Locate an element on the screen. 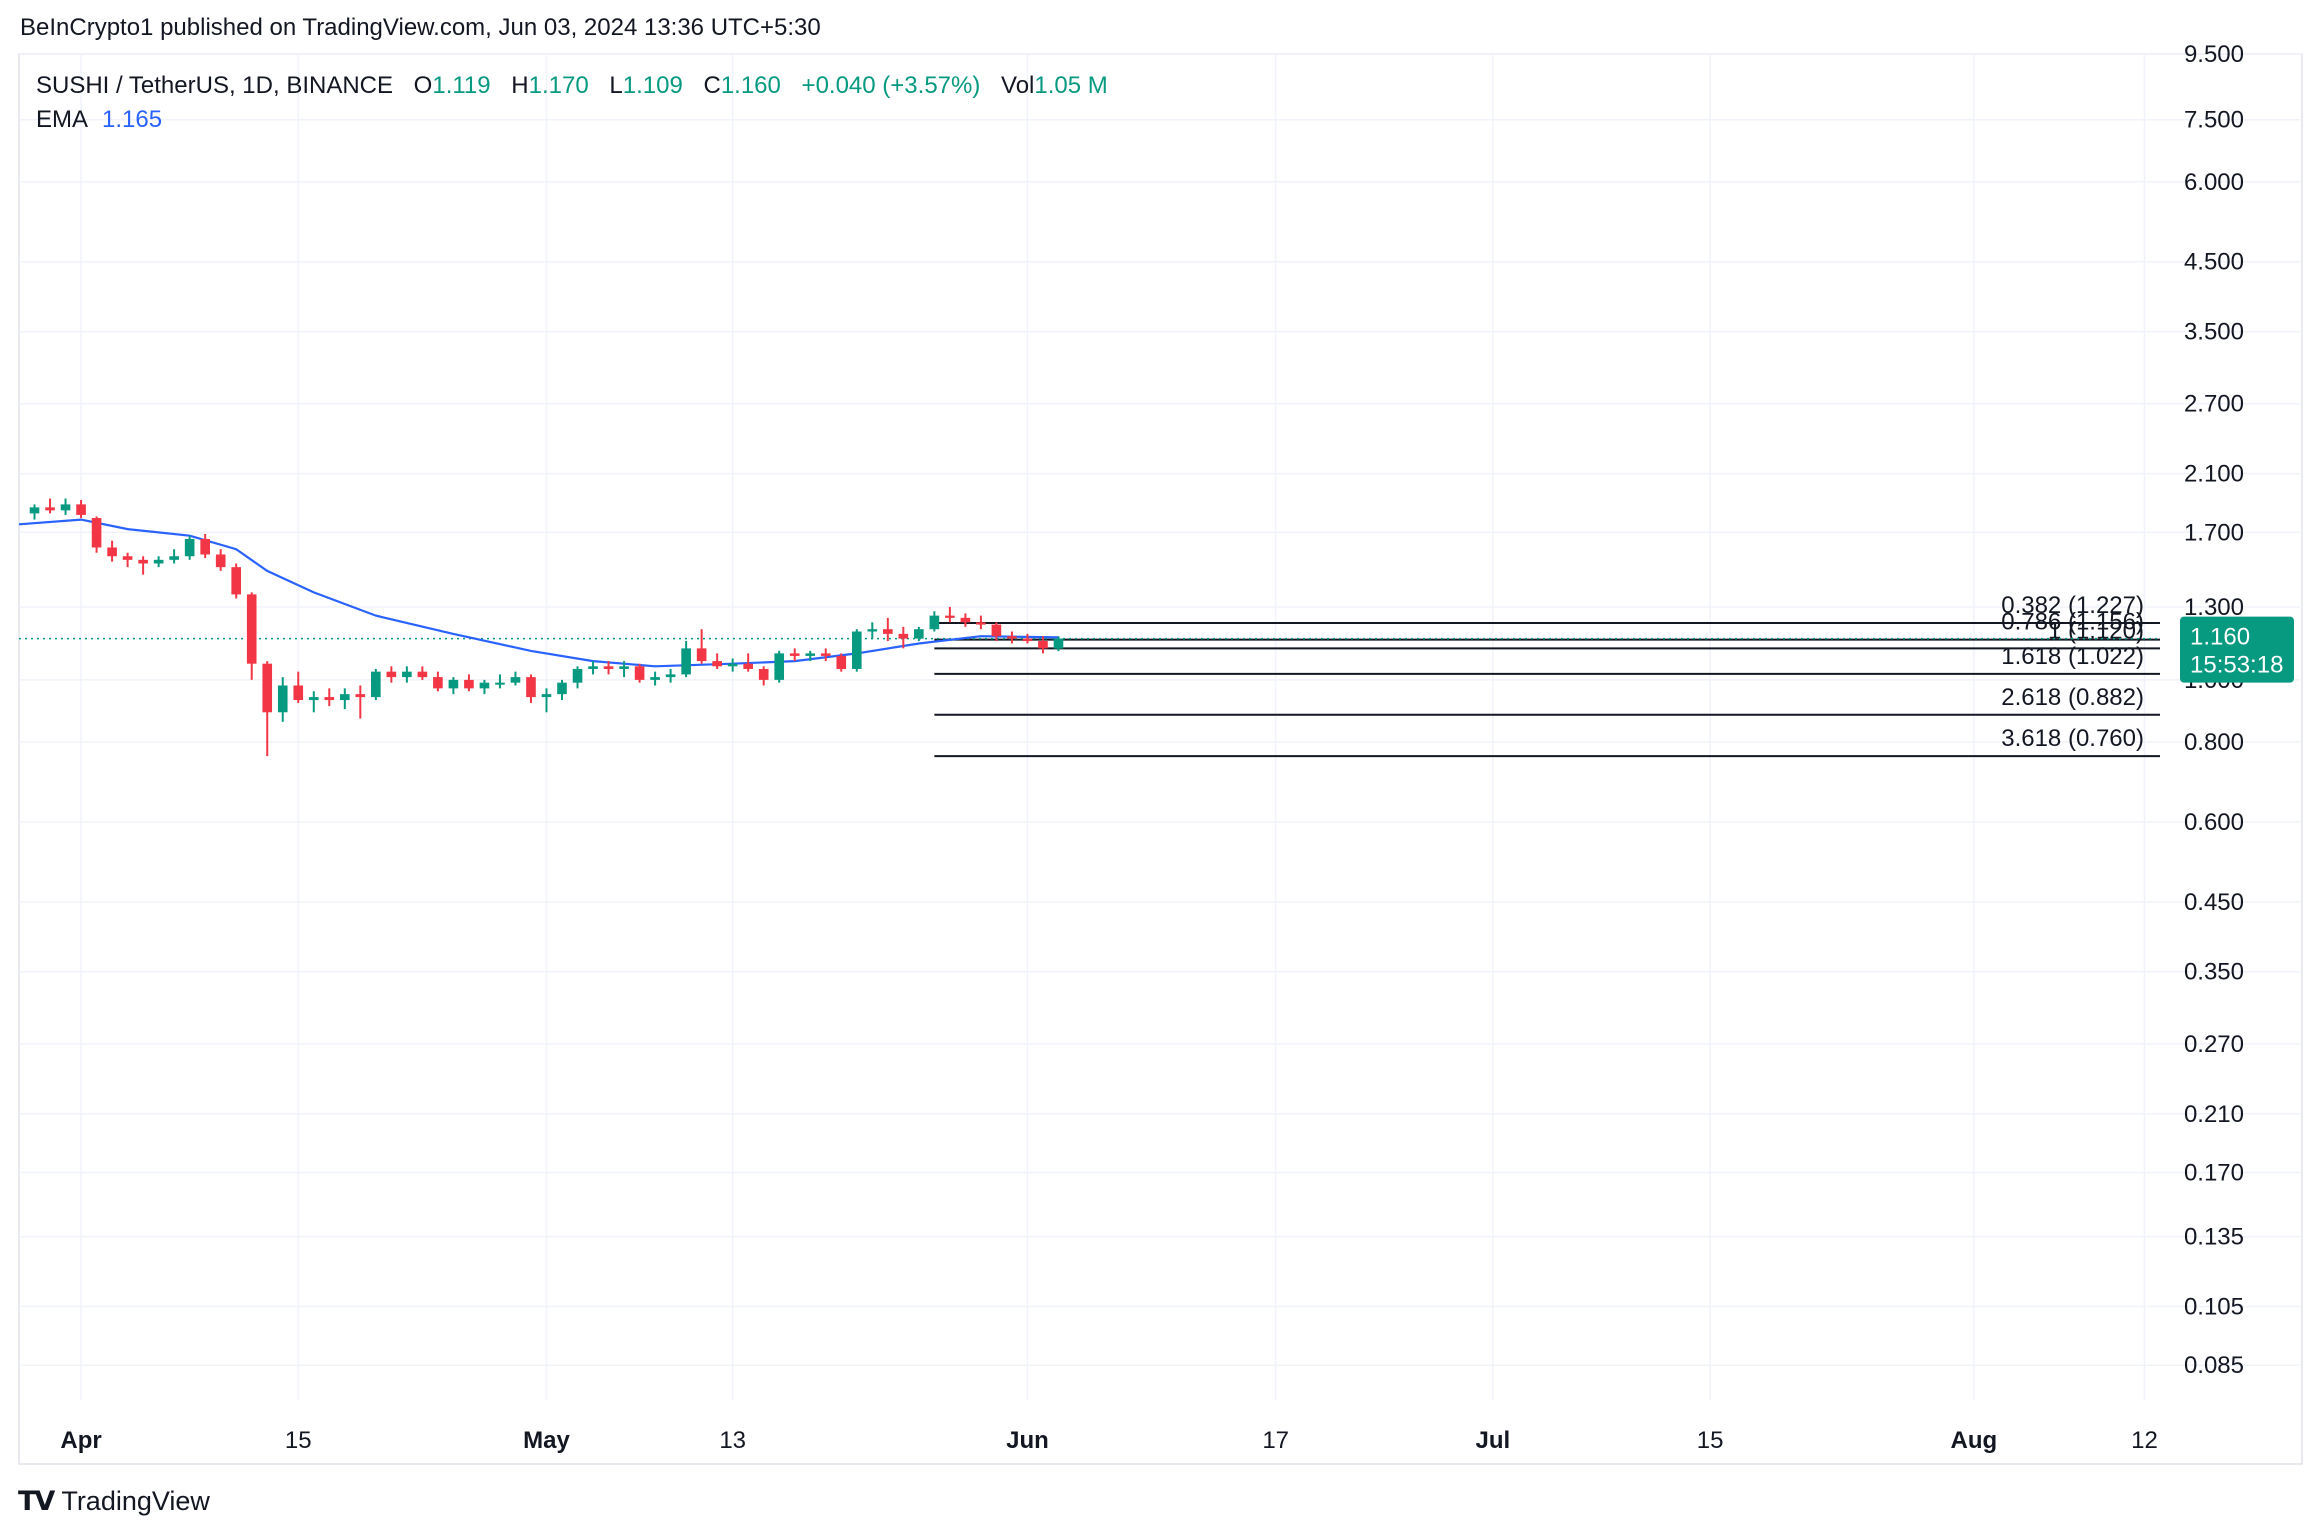 This screenshot has height=1536, width=2320. tradingview-logo-icon: 𝗧𝗩 is located at coordinates (36, 1501).